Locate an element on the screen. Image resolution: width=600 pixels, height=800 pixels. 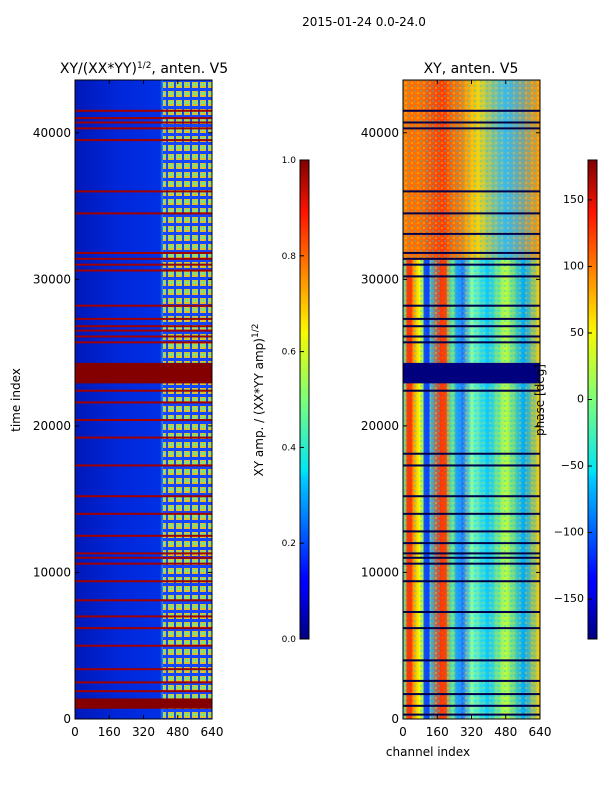
left-colorbar-tick-label: 0.6 is located at coordinates (289, 353).